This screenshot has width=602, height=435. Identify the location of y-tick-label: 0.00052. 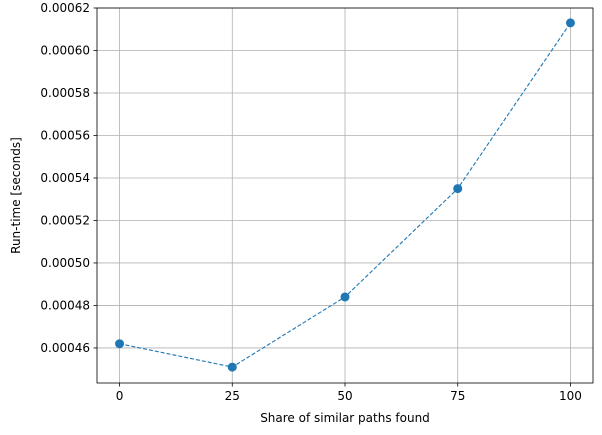
(65, 220).